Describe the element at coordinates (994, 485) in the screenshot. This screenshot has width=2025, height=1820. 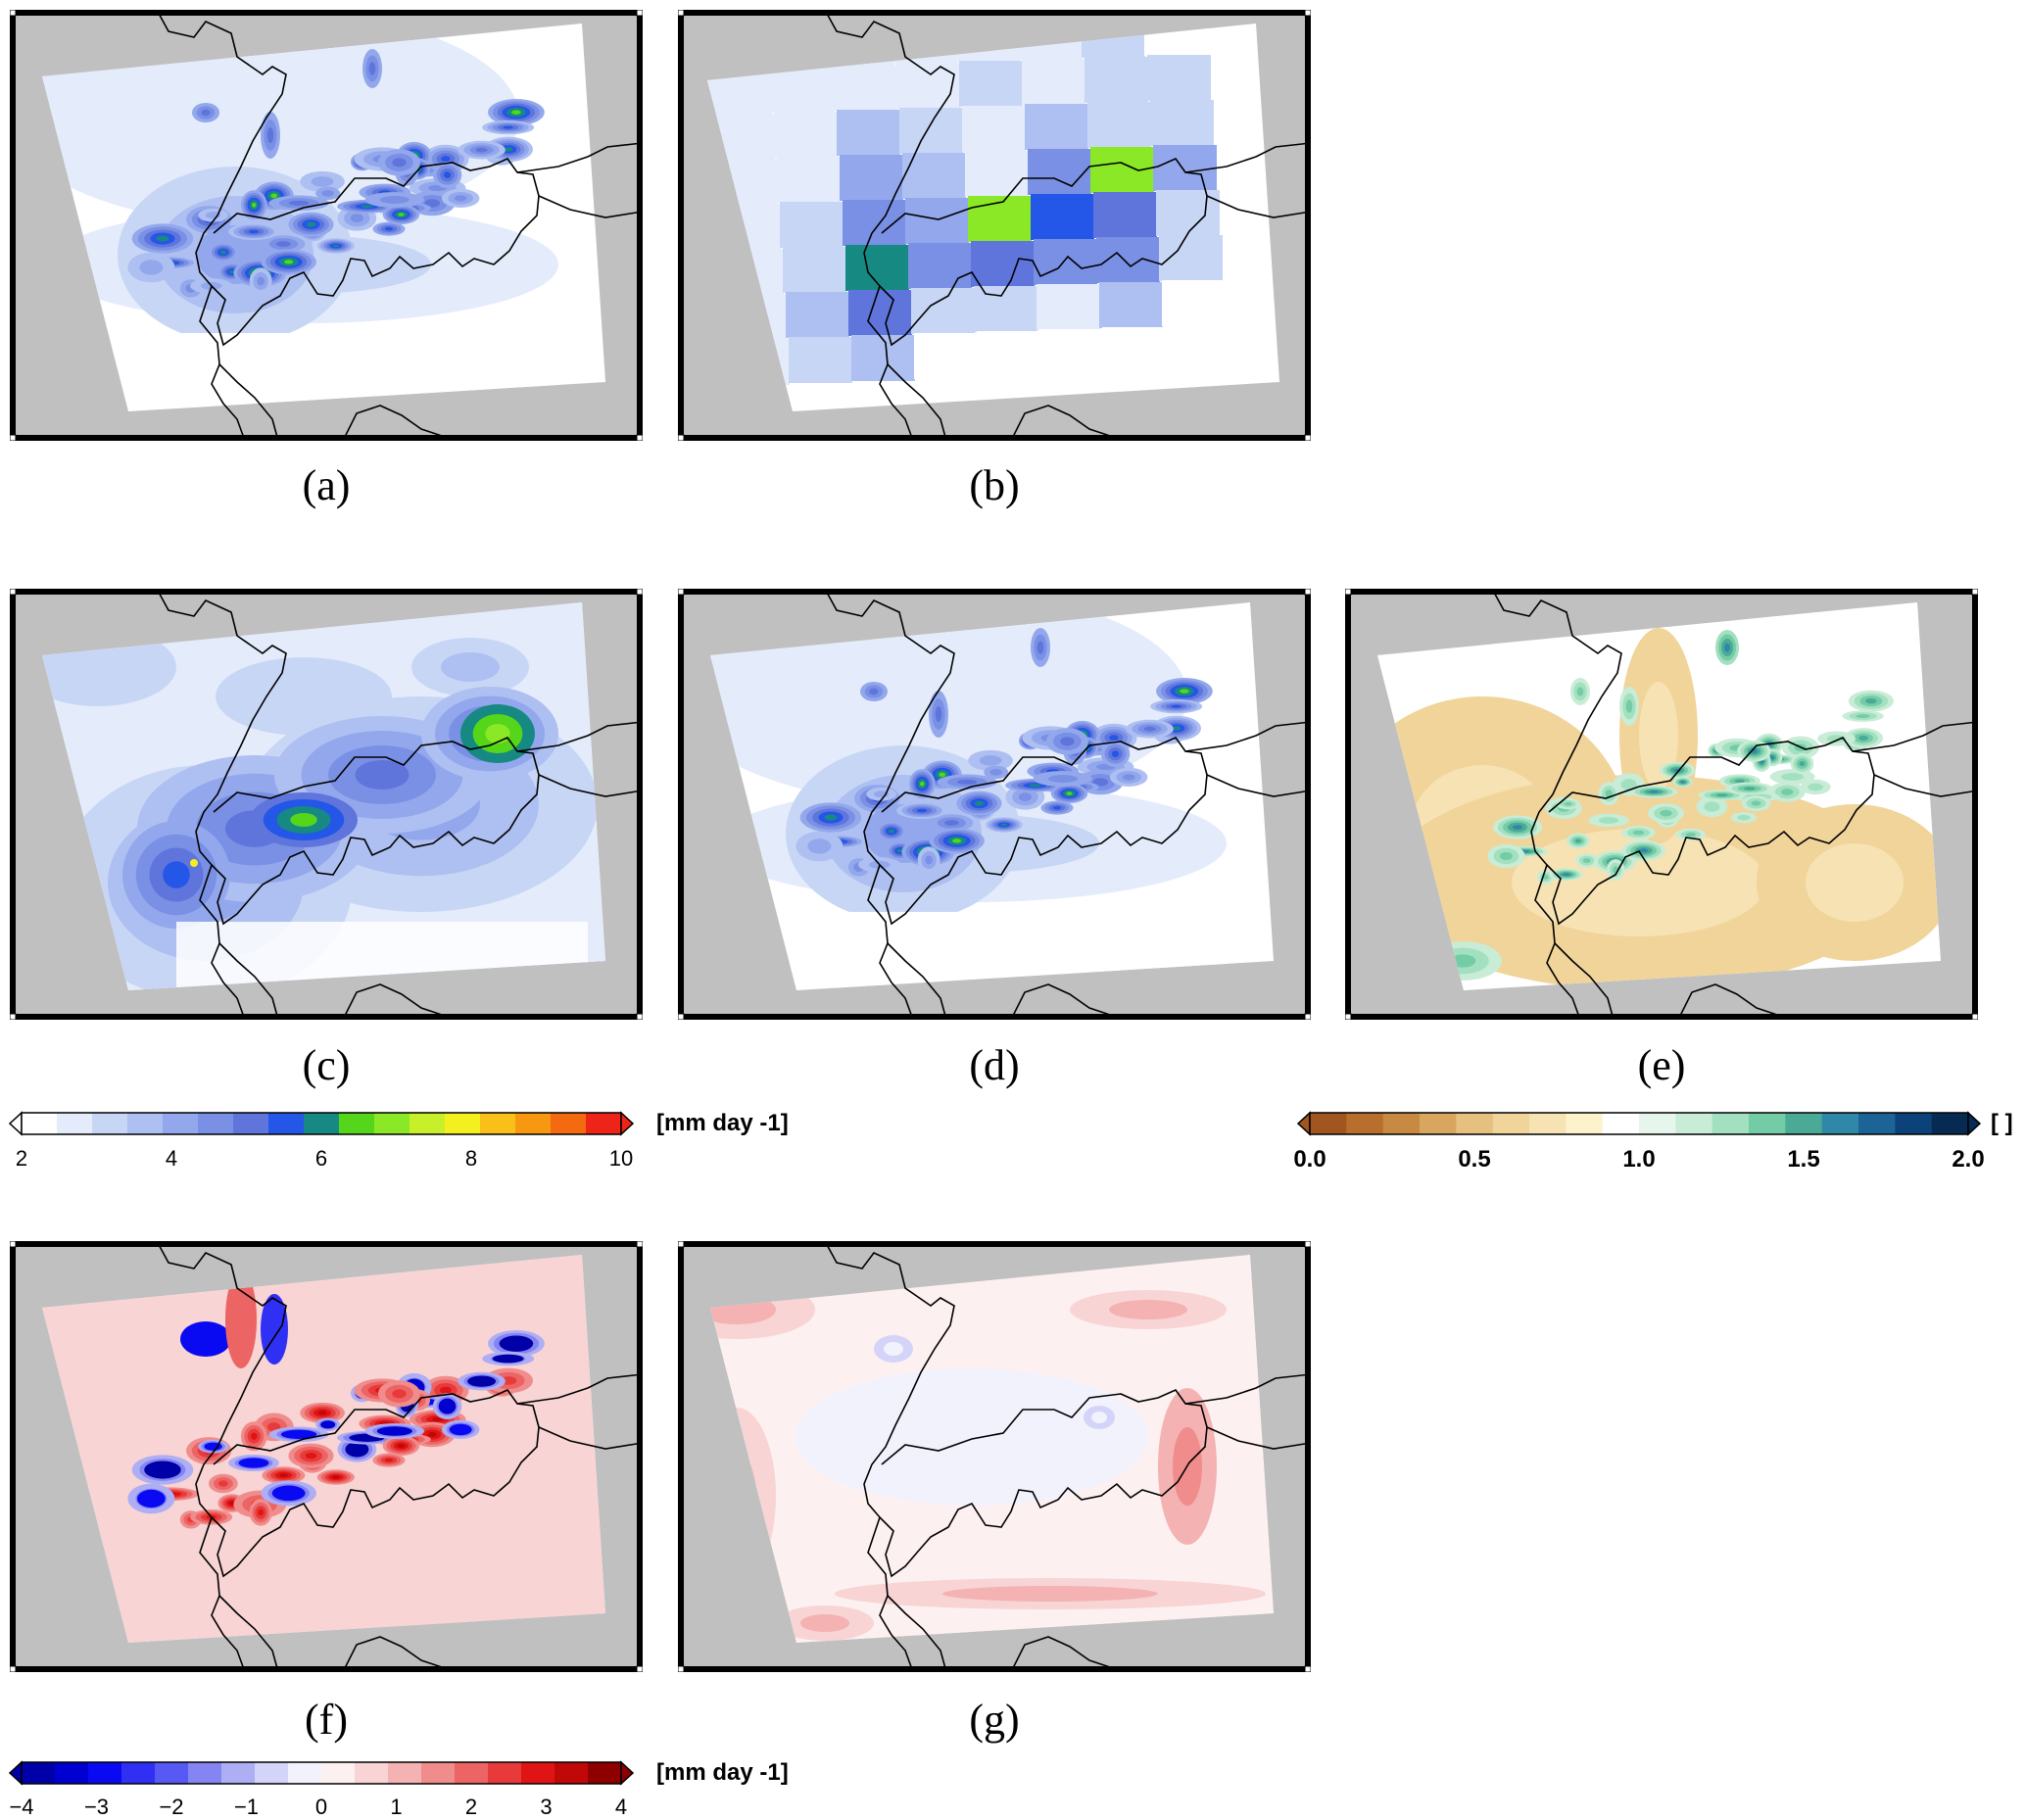
I see `panel-label-b: (b)` at that location.